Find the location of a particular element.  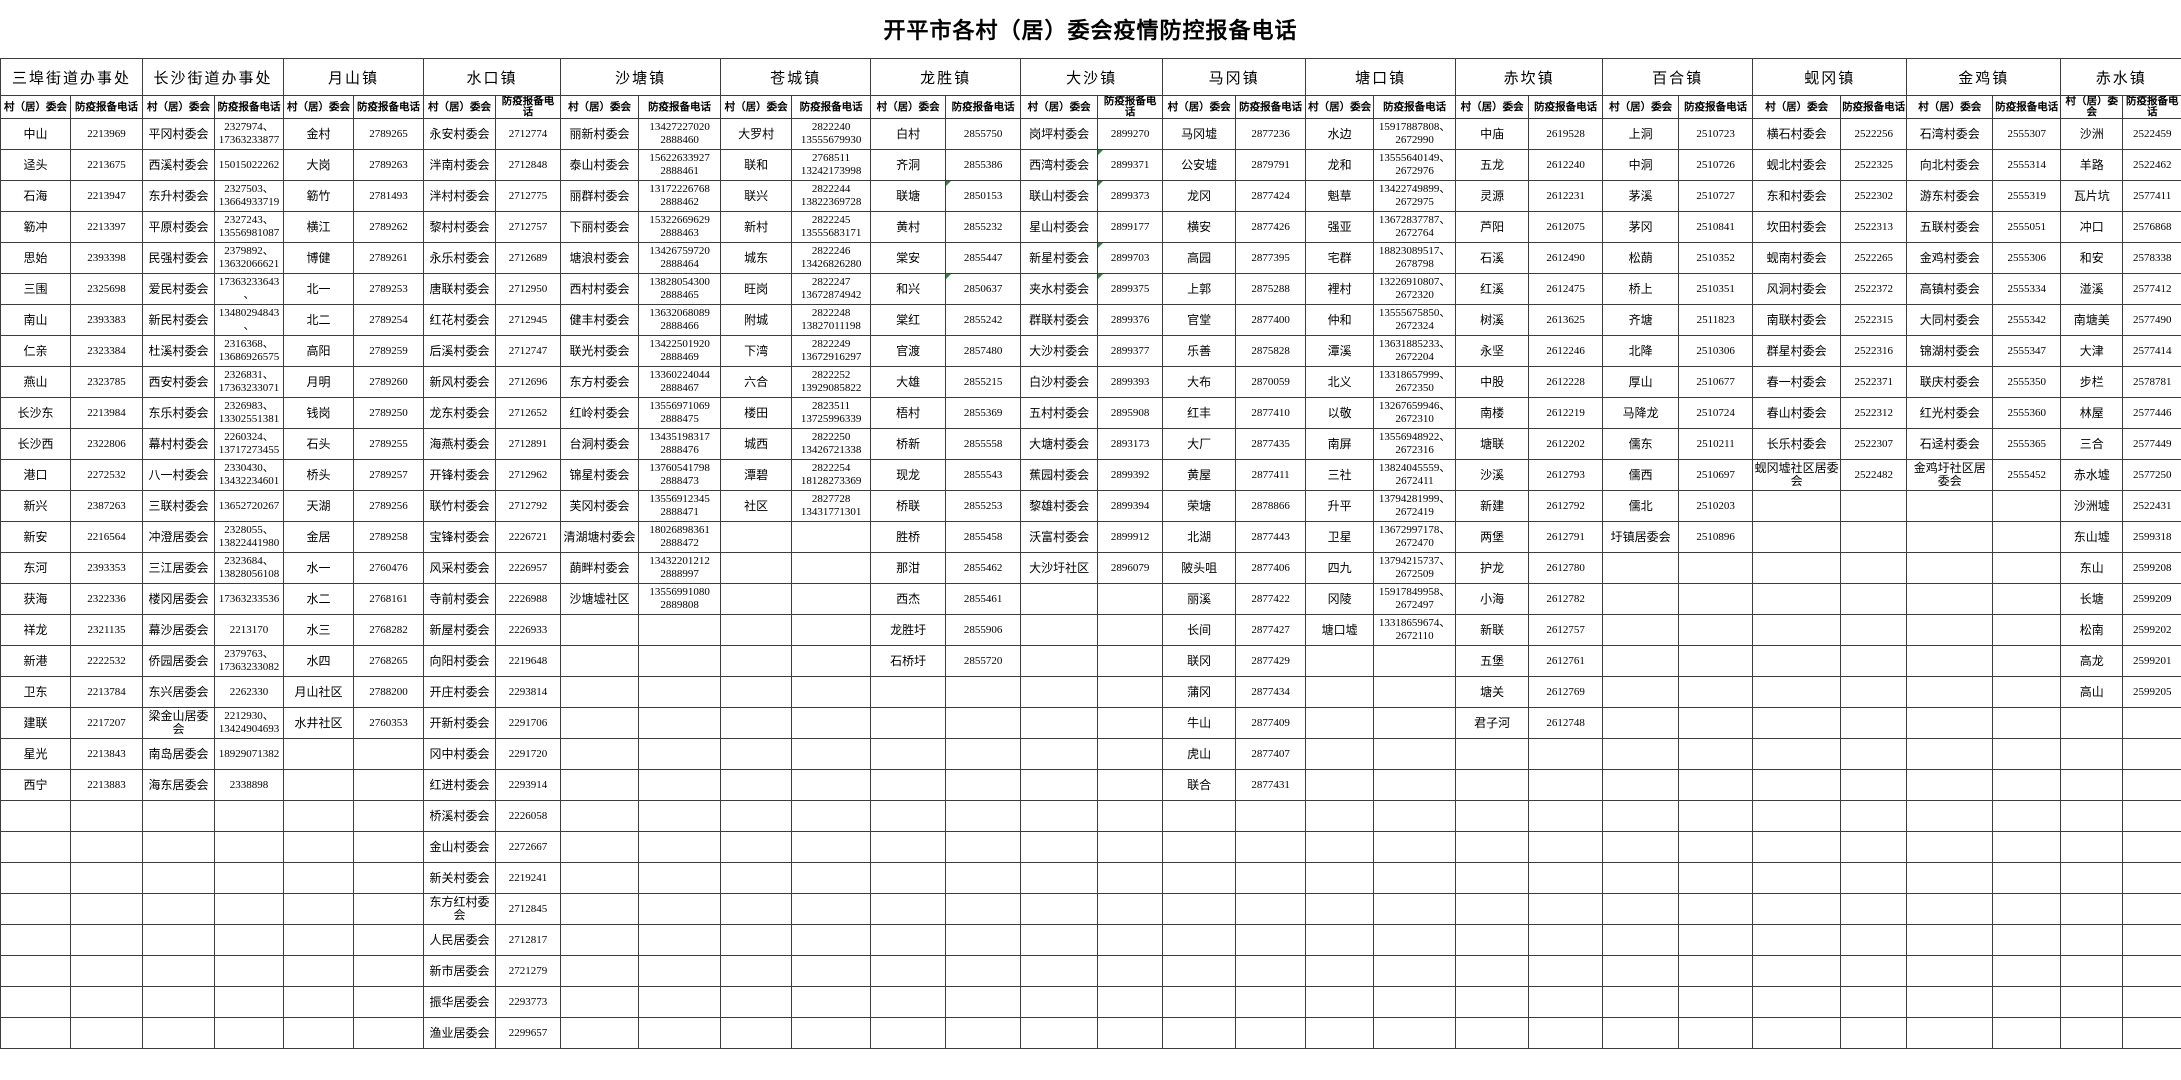

phone-number-cell: 2899371 is located at coordinates (1130, 165).